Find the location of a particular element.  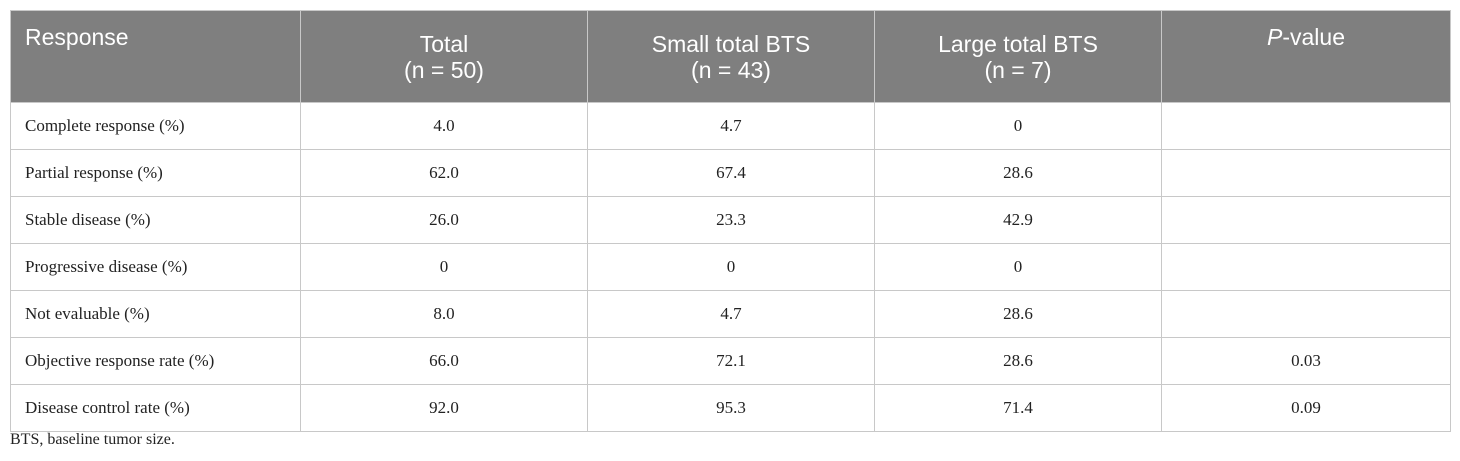

table-row: Progressive disease (%) 0 0 0 is located at coordinates (730, 267).